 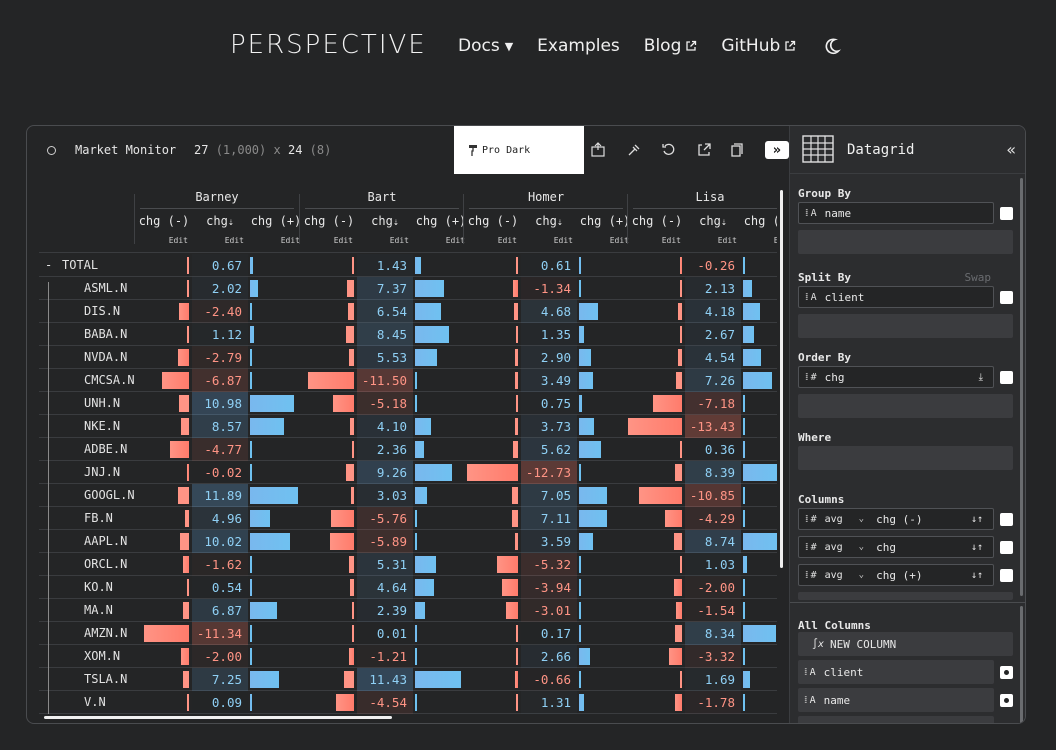 I want to click on inactive-column-pill: ⁞⁞ A client, so click(x=896, y=672).